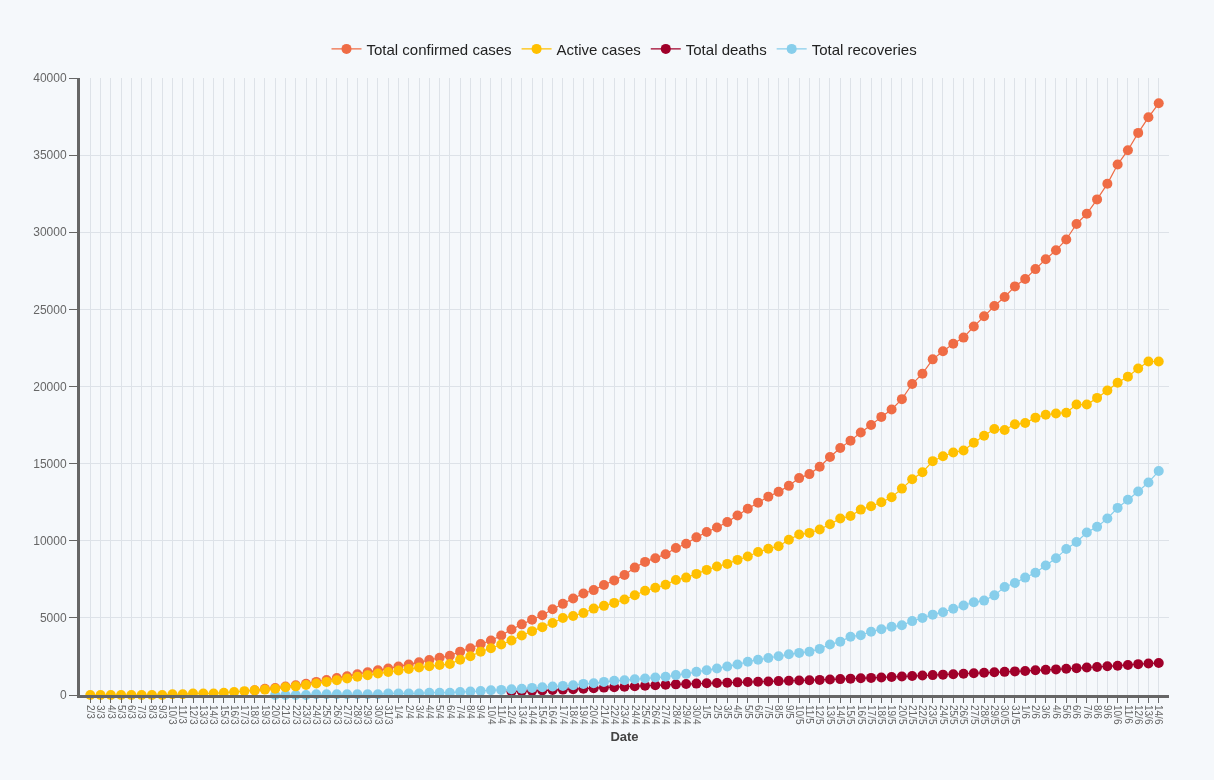 The image size is (1214, 780). What do you see at coordinates (532, 715) in the screenshot?
I see `x-tick-label: 14/4` at bounding box center [532, 715].